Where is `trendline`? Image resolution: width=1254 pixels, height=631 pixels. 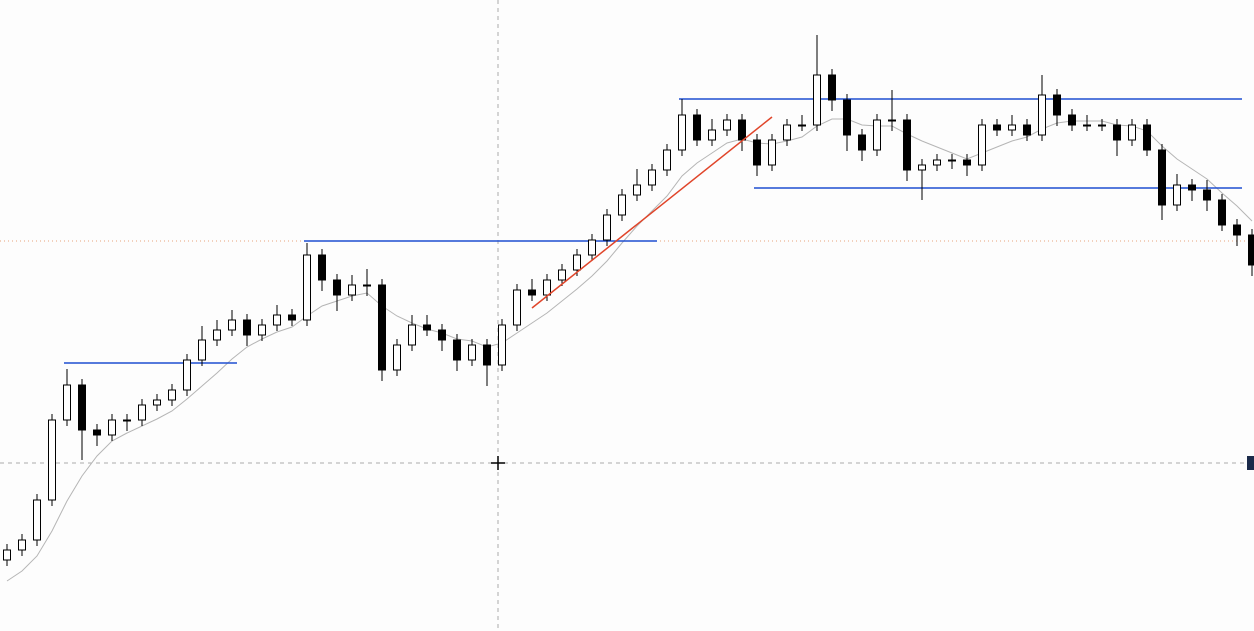
trendline is located at coordinates (652, 212).